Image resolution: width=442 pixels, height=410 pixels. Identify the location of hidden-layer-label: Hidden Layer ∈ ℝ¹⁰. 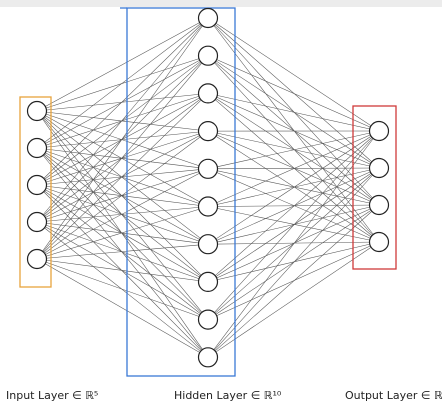
(228, 395).